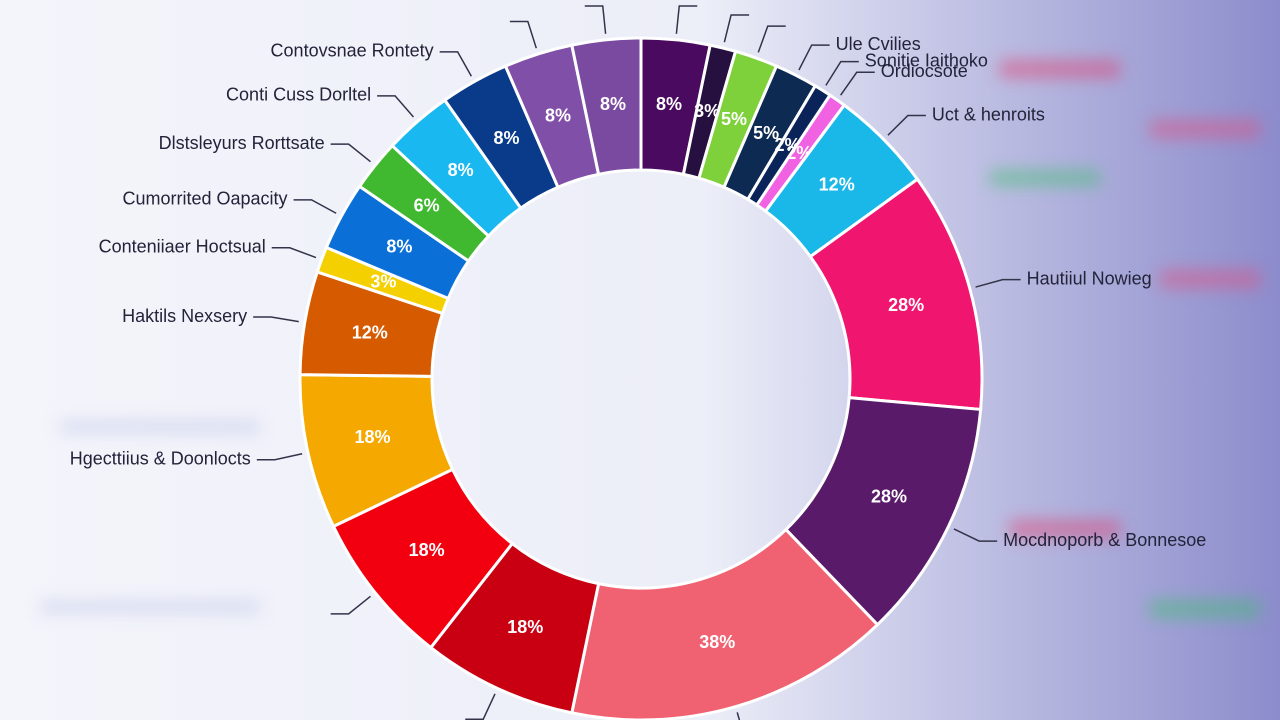  I want to click on category-label: Conteniiaer Hoctsual, so click(182, 246).